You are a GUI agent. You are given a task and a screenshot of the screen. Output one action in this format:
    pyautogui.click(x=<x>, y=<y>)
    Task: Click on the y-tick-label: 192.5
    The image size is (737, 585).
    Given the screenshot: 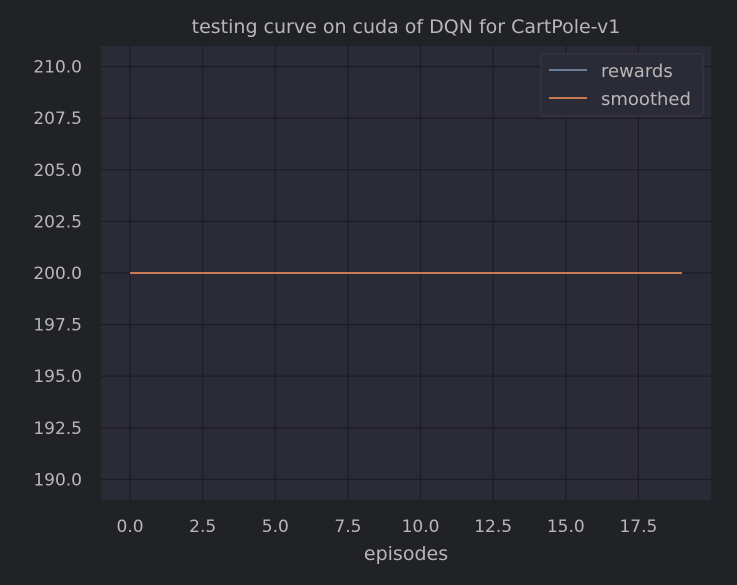 What is the action you would take?
    pyautogui.click(x=57, y=429)
    